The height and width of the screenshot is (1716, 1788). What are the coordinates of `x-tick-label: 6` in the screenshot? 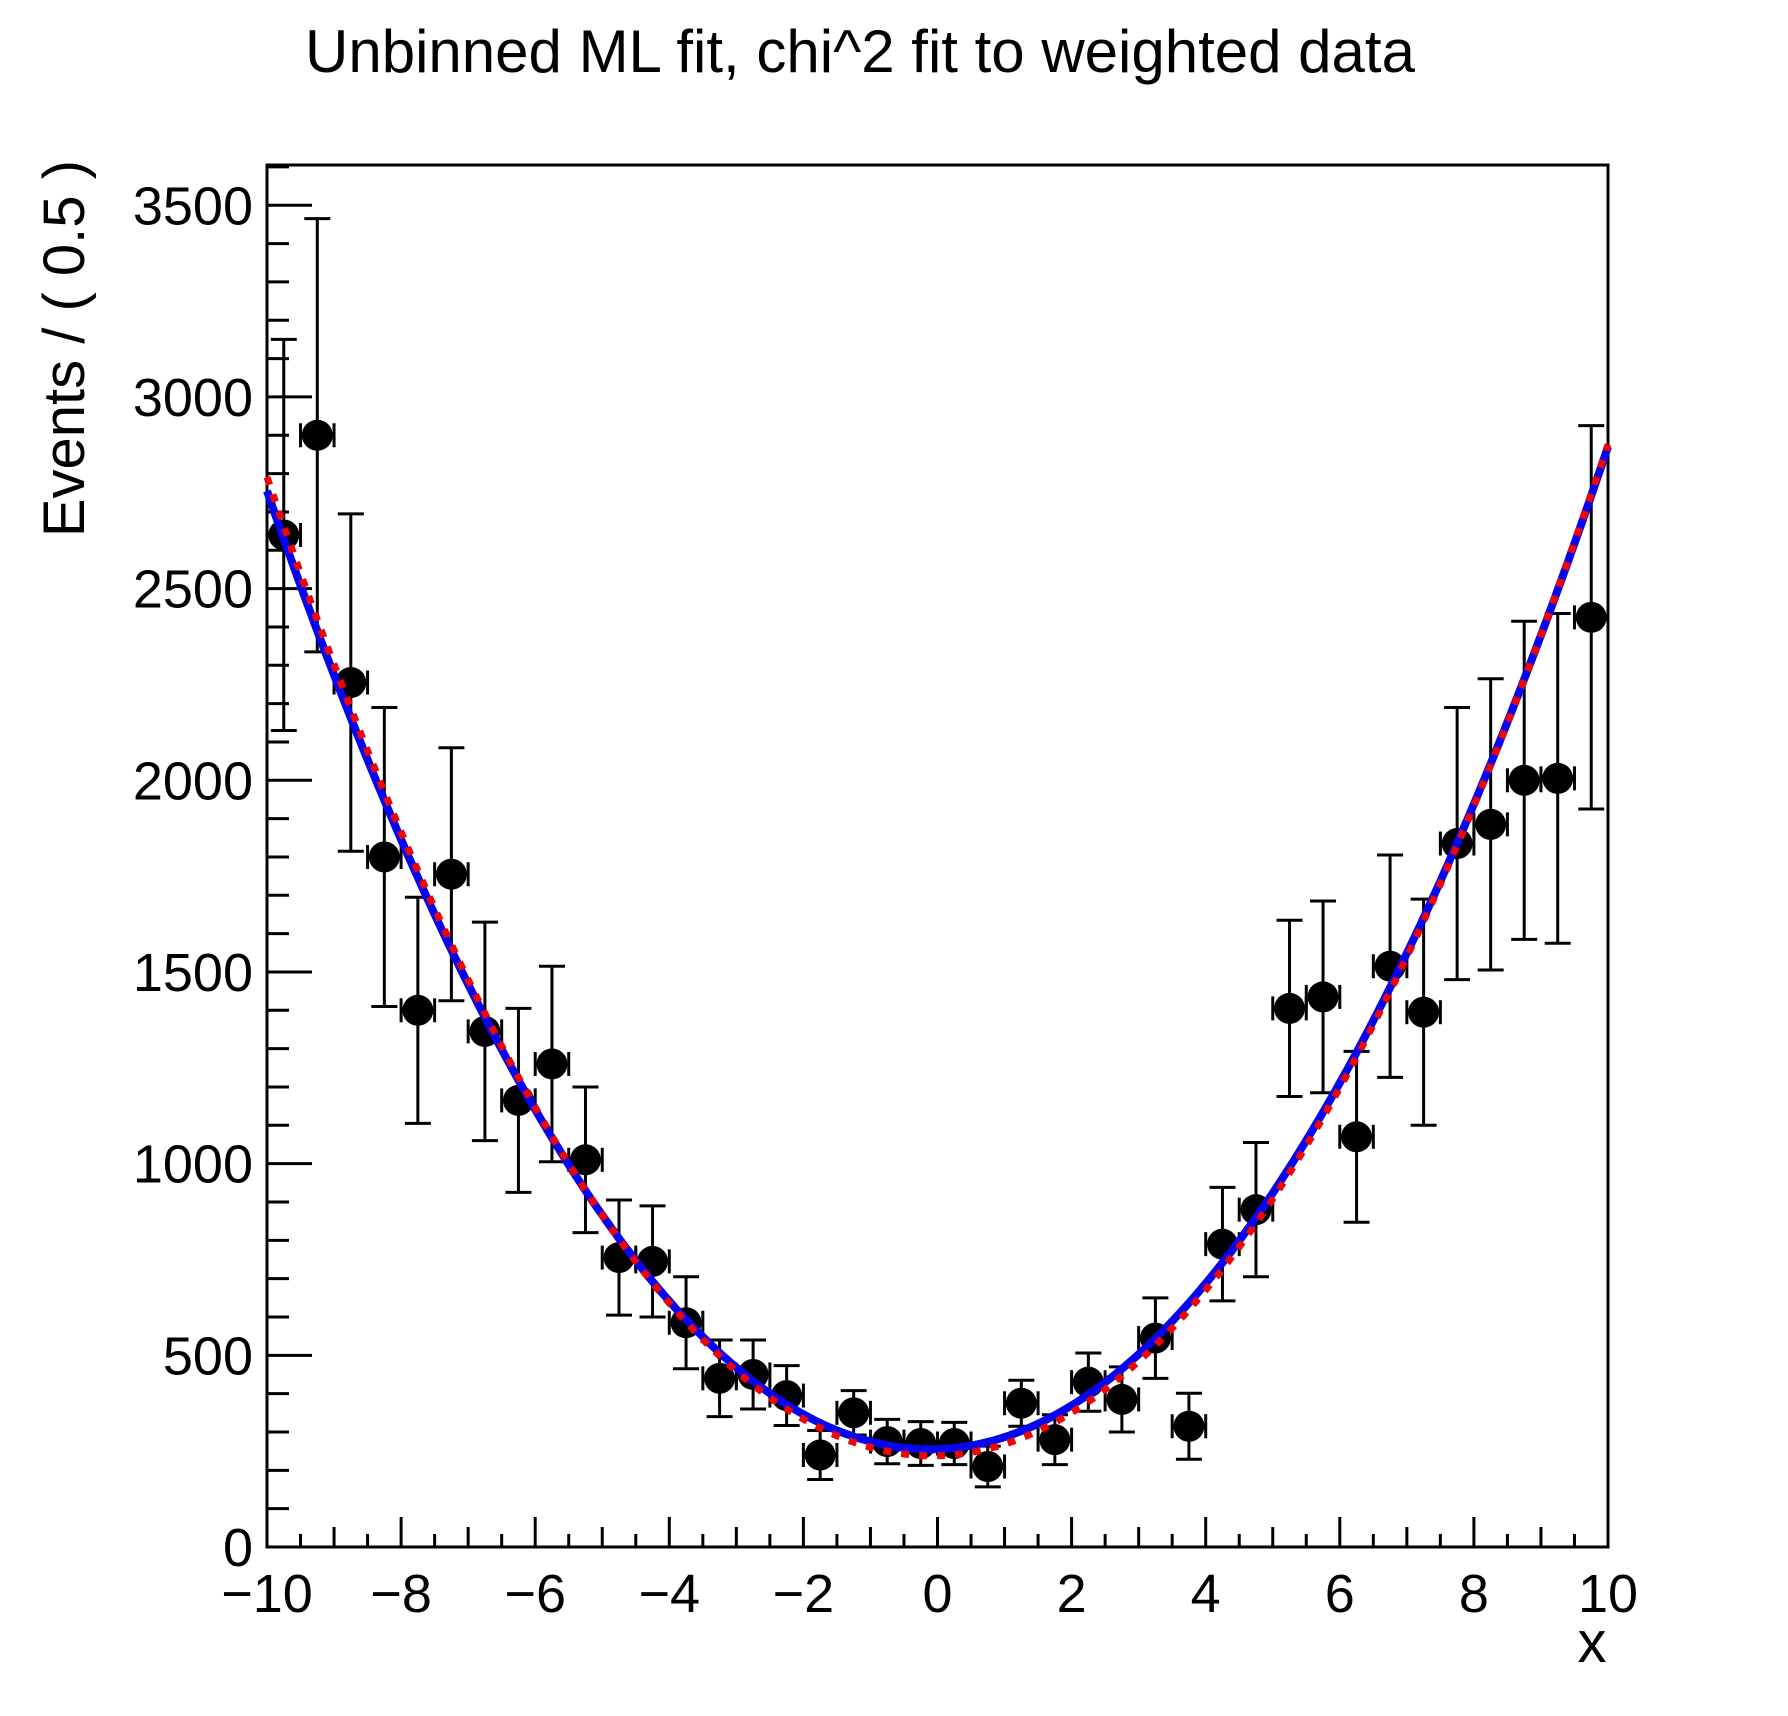 It's located at (1340, 1594).